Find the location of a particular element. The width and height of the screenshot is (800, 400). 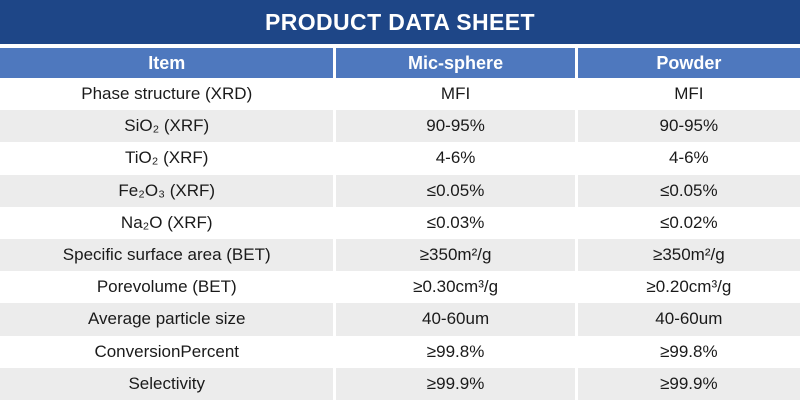

column-header-mic-sphere: Mic-sphere is located at coordinates (455, 63).